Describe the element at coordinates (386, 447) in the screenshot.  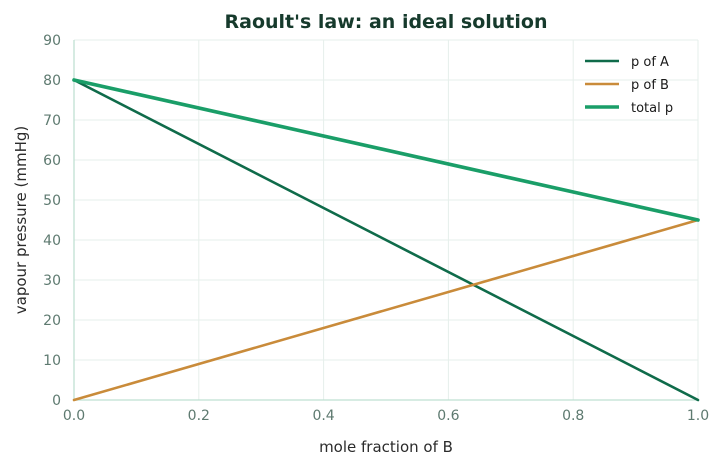
I see `x-axis-label: mole fraction of B` at that location.